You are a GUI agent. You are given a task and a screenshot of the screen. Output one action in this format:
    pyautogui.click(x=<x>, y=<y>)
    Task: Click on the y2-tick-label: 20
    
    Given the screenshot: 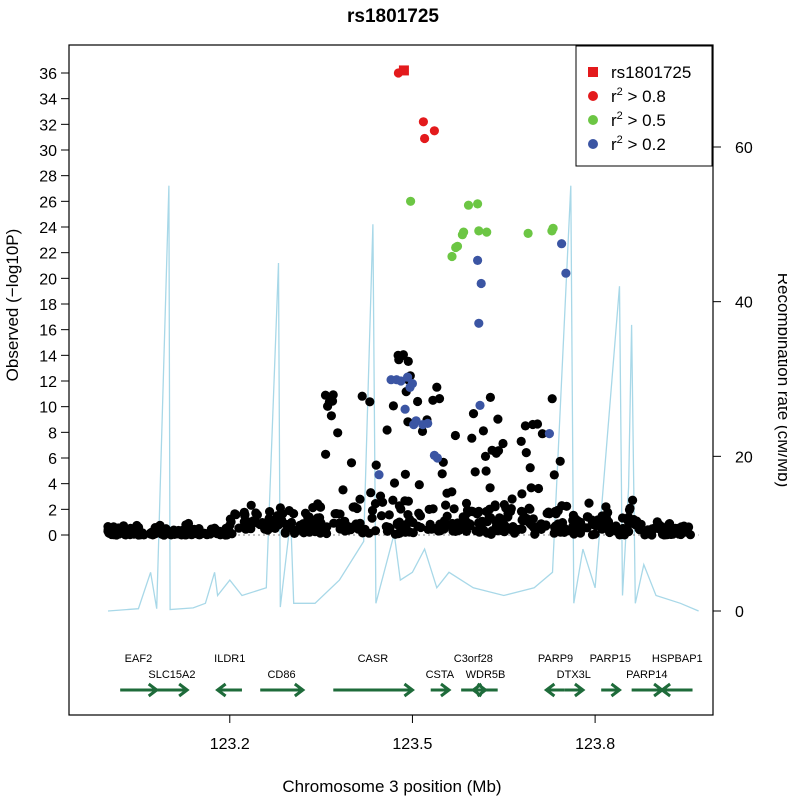 What is the action you would take?
    pyautogui.click(x=744, y=457)
    